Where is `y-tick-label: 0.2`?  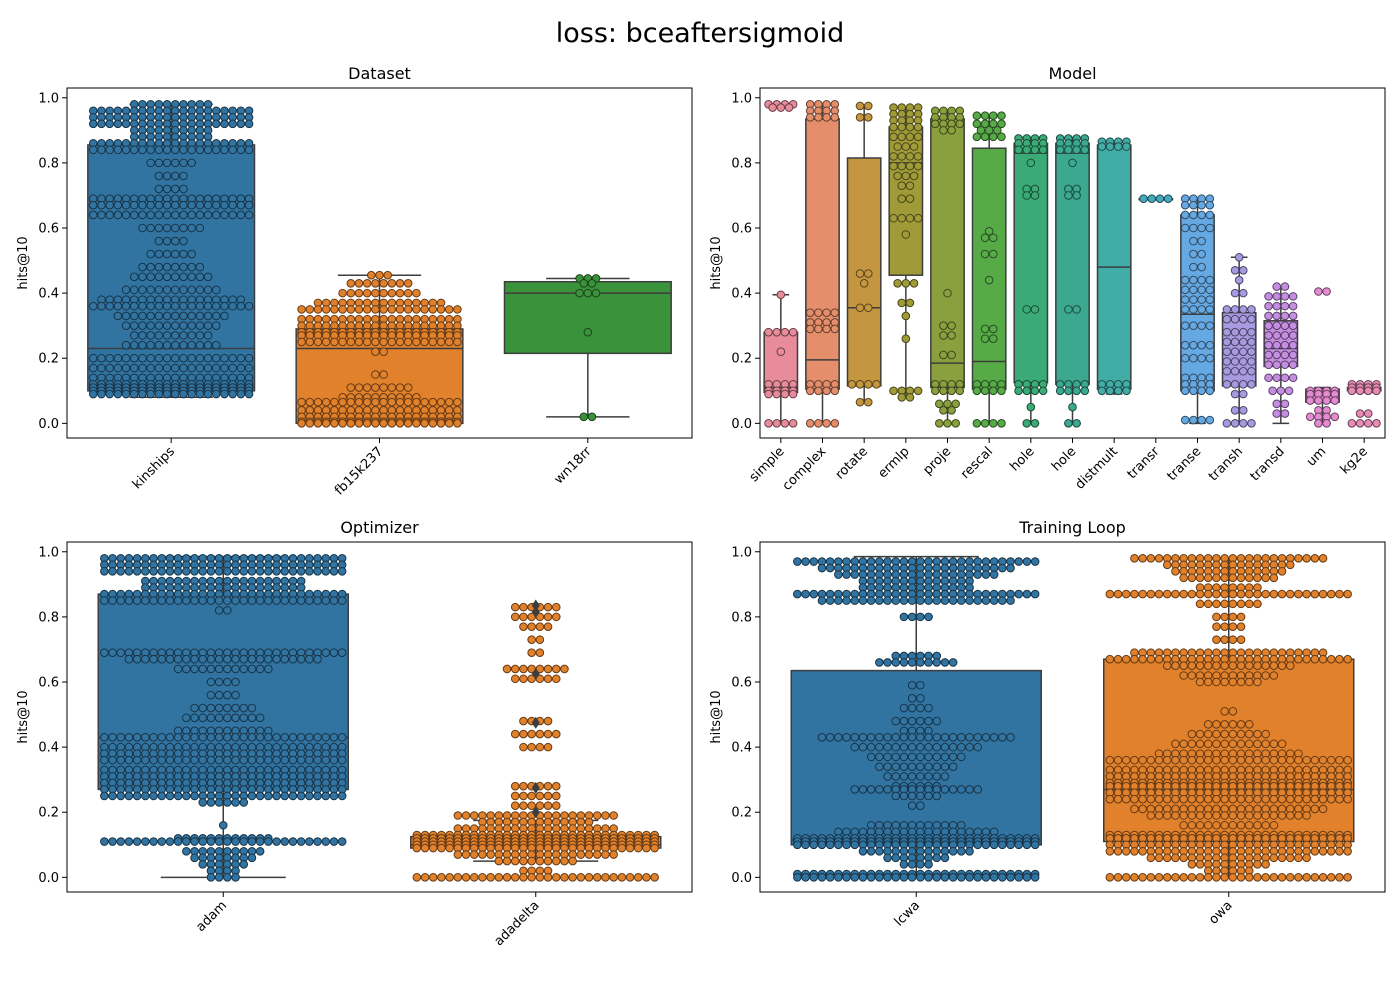 y-tick-label: 0.2 is located at coordinates (741, 359).